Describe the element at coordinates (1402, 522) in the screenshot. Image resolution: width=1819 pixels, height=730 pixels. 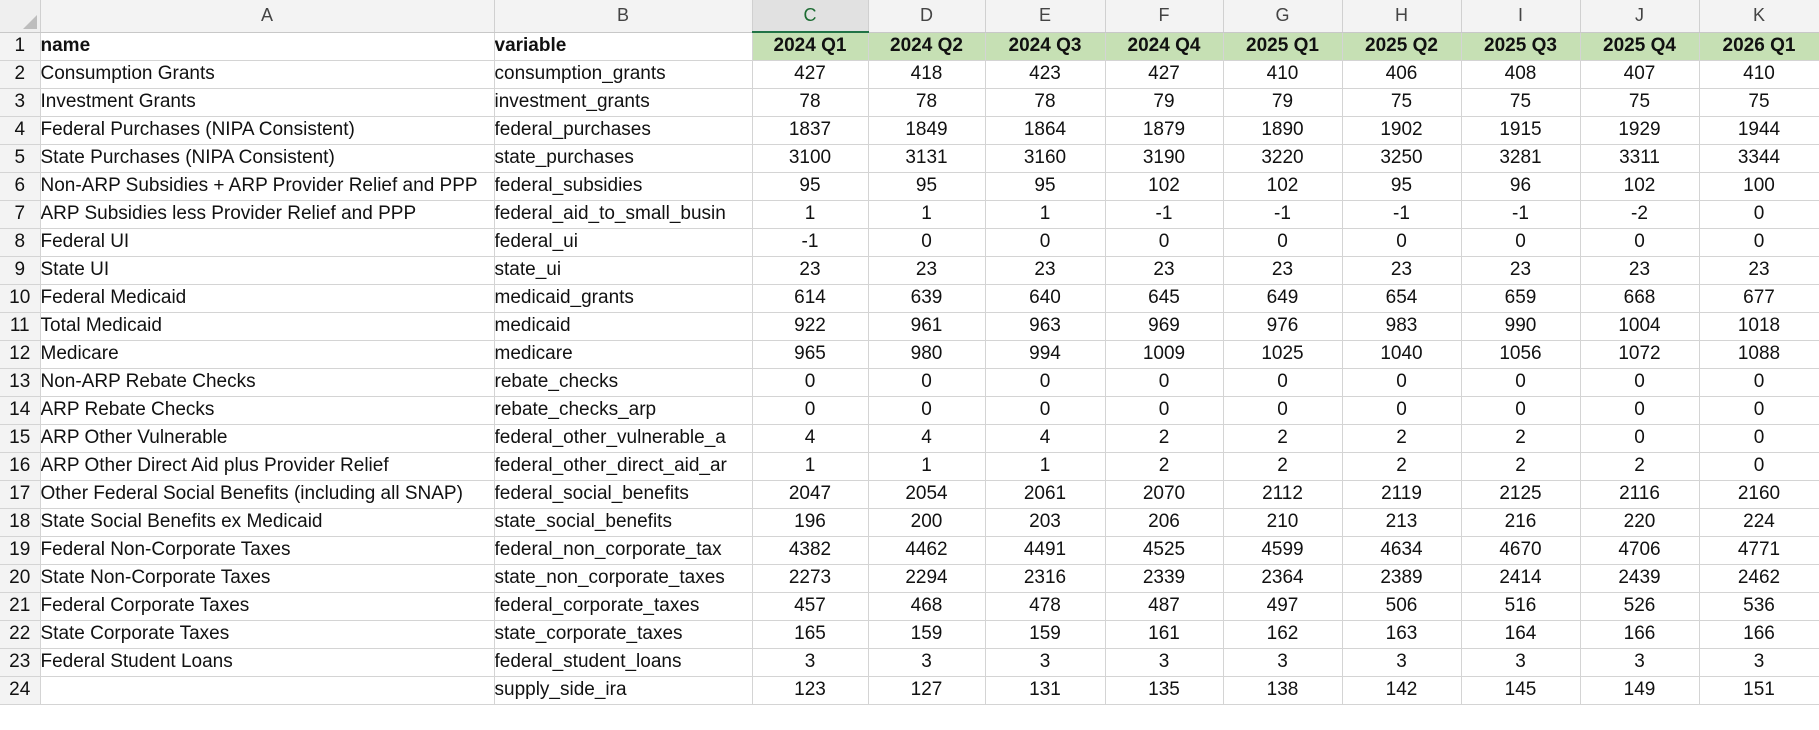
I see `value-cell: 213` at that location.